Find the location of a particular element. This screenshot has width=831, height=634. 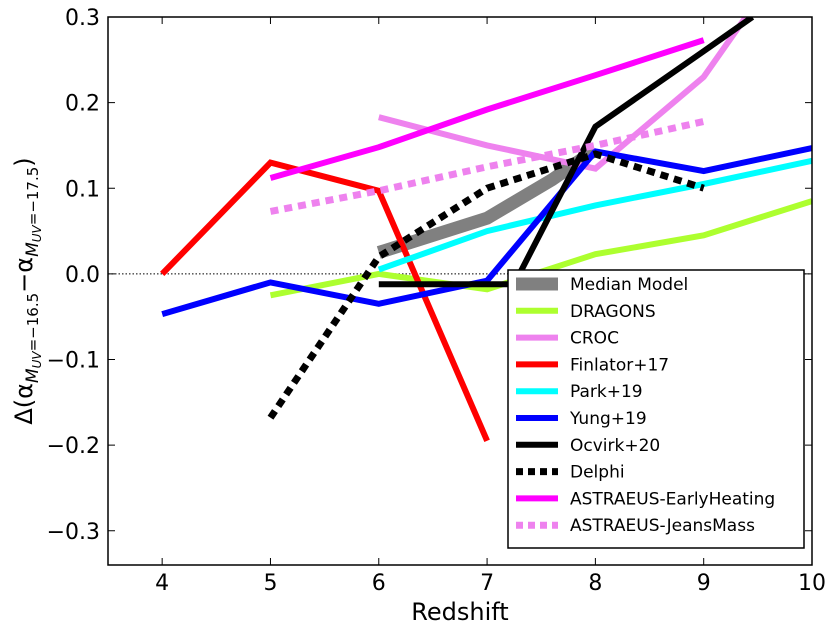

y-axis-label-sub2-rest: =−17.5 is located at coordinates (33, 196).